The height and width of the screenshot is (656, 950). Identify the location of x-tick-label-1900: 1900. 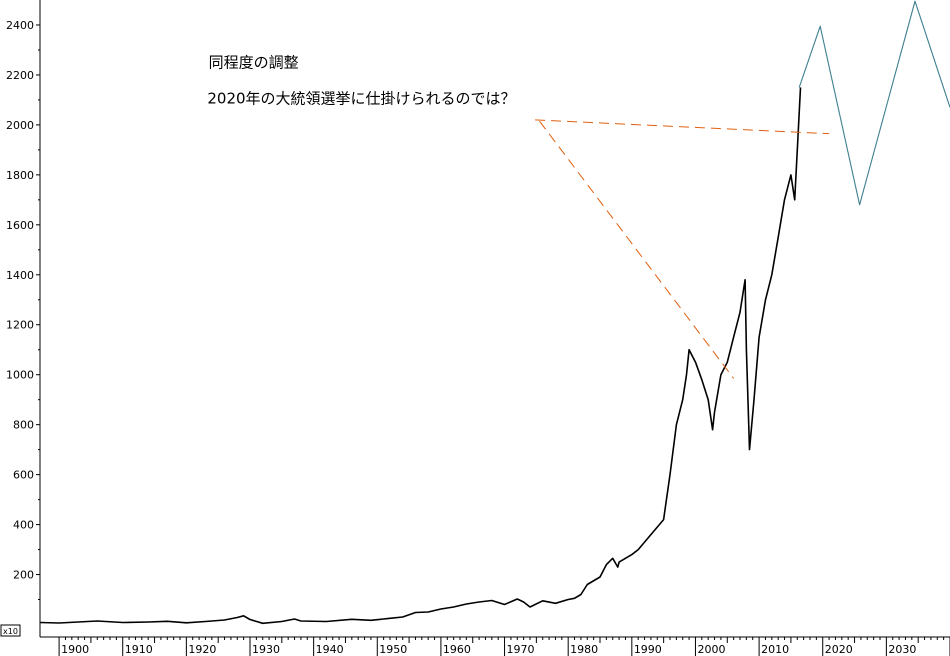
(75, 649).